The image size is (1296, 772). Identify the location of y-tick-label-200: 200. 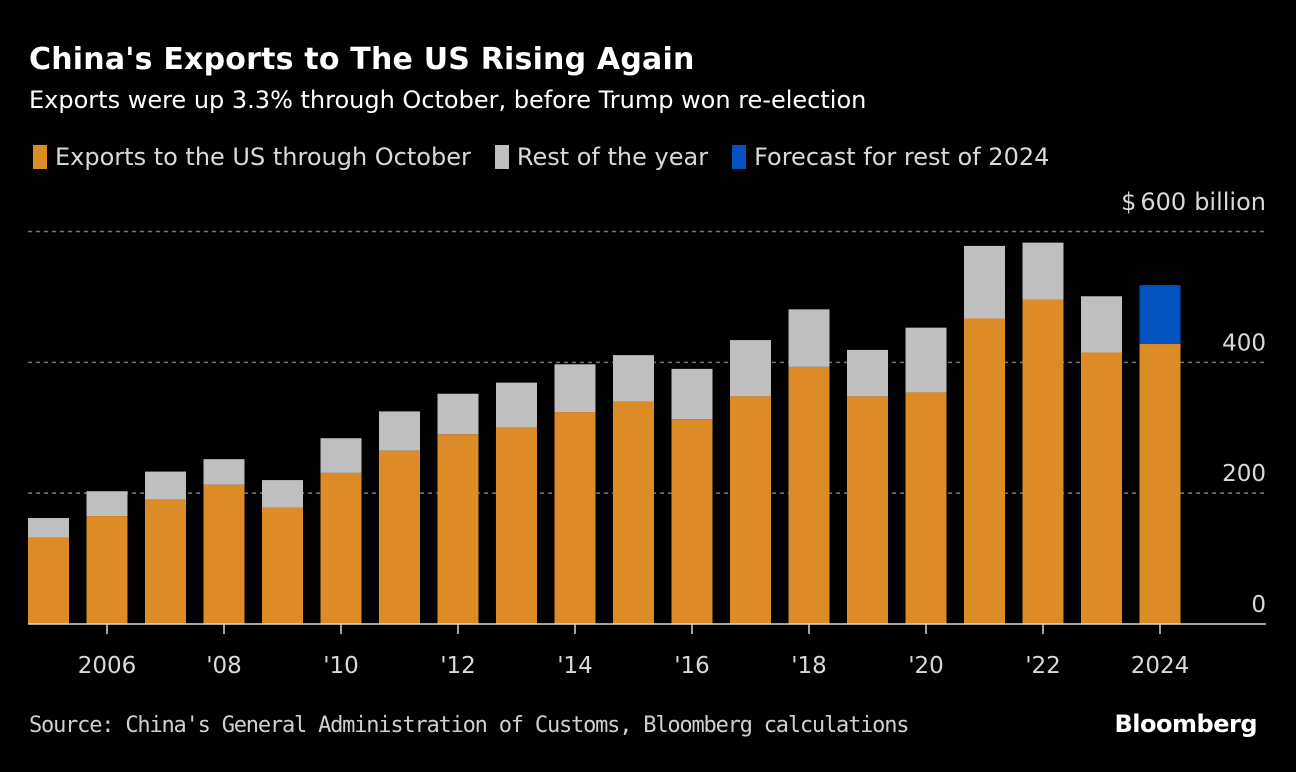
(1244, 474).